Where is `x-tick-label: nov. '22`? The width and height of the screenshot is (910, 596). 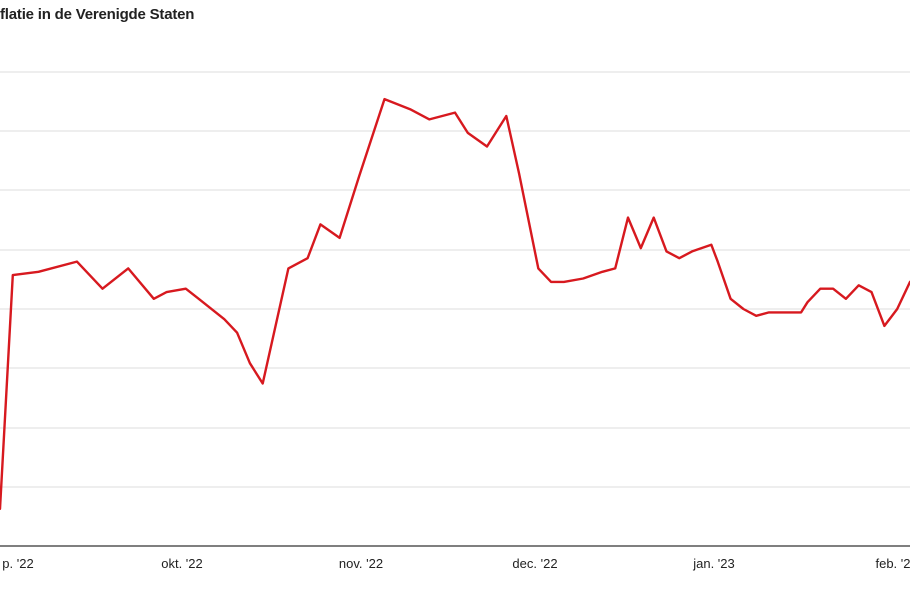 x-tick-label: nov. '22 is located at coordinates (361, 563).